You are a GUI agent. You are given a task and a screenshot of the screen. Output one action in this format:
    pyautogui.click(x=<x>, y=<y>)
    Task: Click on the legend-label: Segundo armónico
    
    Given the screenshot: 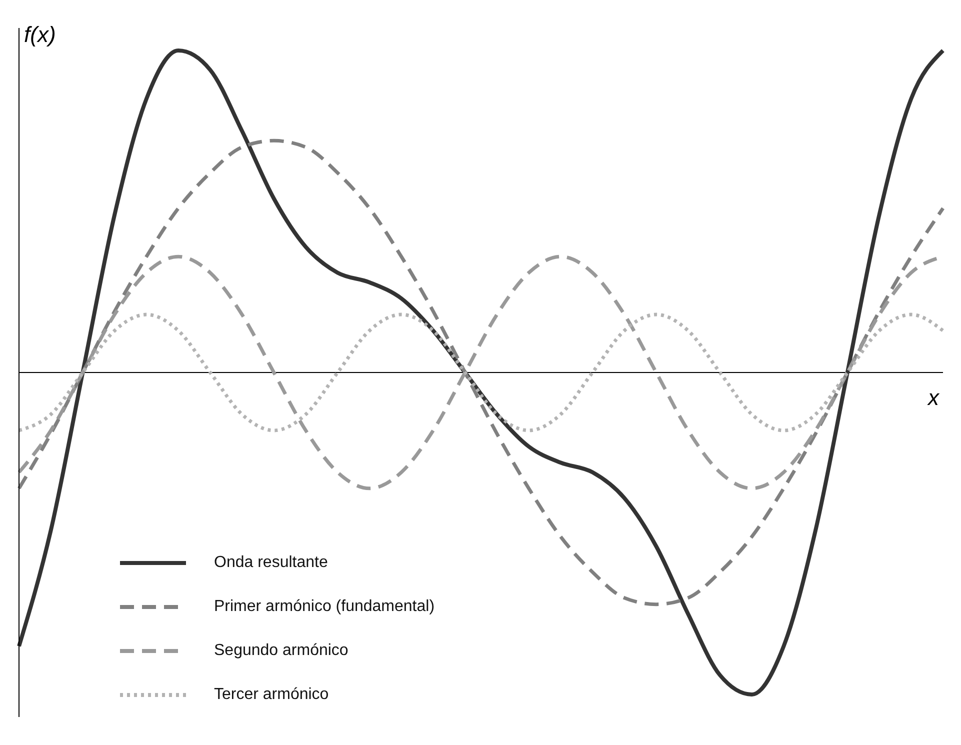 What is the action you would take?
    pyautogui.click(x=281, y=651)
    